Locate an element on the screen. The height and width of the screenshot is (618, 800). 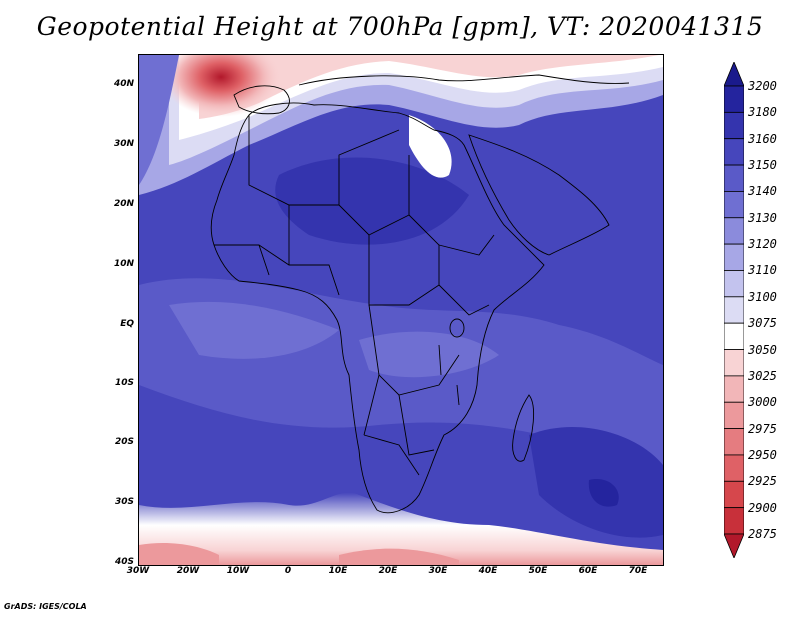
lon-label: 70E is located at coordinates (638, 571).